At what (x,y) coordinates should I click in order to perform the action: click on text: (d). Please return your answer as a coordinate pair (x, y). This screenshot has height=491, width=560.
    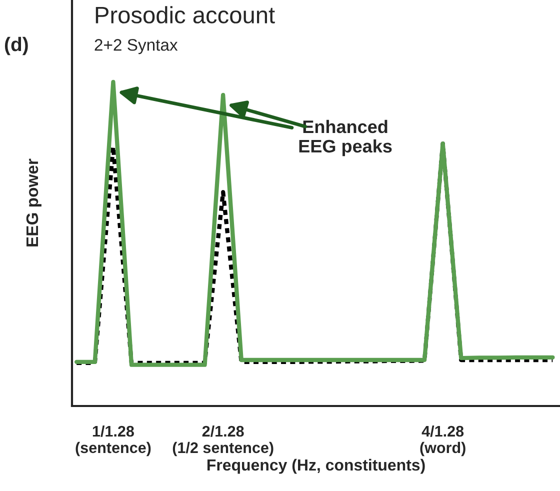
    Looking at the image, I should click on (16, 46).